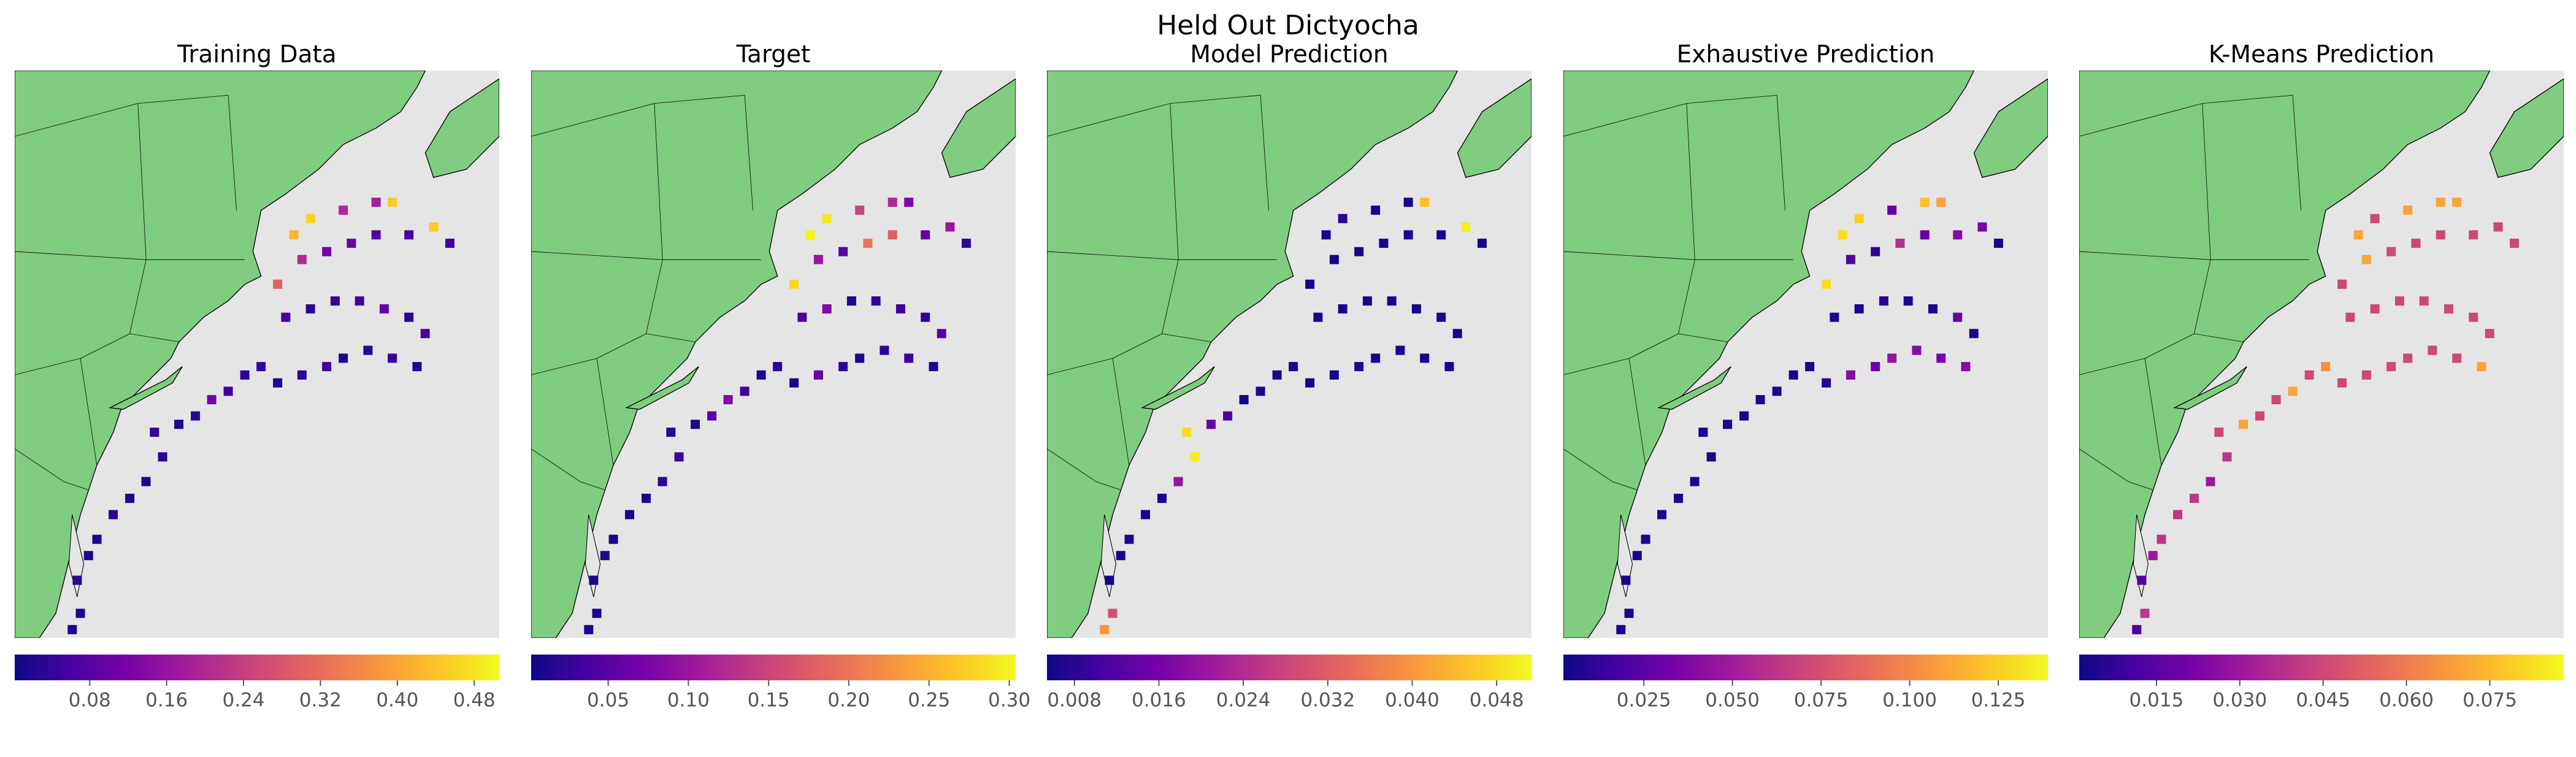 This screenshot has width=2576, height=757. What do you see at coordinates (2156, 701) in the screenshot?
I see `colorbar-tick-label: 0.015` at bounding box center [2156, 701].